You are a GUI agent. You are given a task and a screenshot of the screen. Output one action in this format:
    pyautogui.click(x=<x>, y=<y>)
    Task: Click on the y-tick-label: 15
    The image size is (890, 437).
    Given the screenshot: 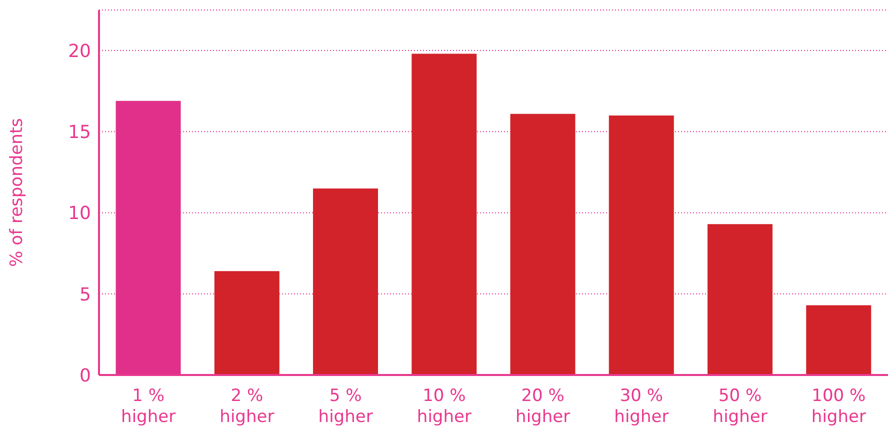 What is the action you would take?
    pyautogui.click(x=79, y=133)
    